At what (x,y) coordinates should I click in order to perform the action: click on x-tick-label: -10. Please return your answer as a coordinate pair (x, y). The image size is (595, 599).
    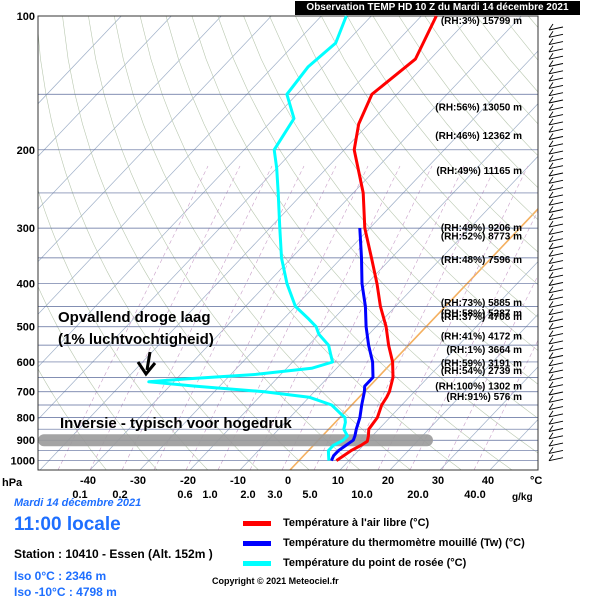
    Looking at the image, I should click on (238, 481).